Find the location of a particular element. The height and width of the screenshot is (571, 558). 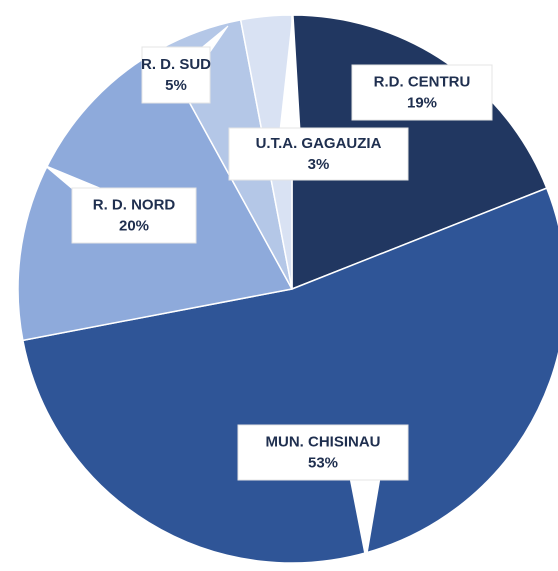

slice-value-label: 19% is located at coordinates (422, 102).